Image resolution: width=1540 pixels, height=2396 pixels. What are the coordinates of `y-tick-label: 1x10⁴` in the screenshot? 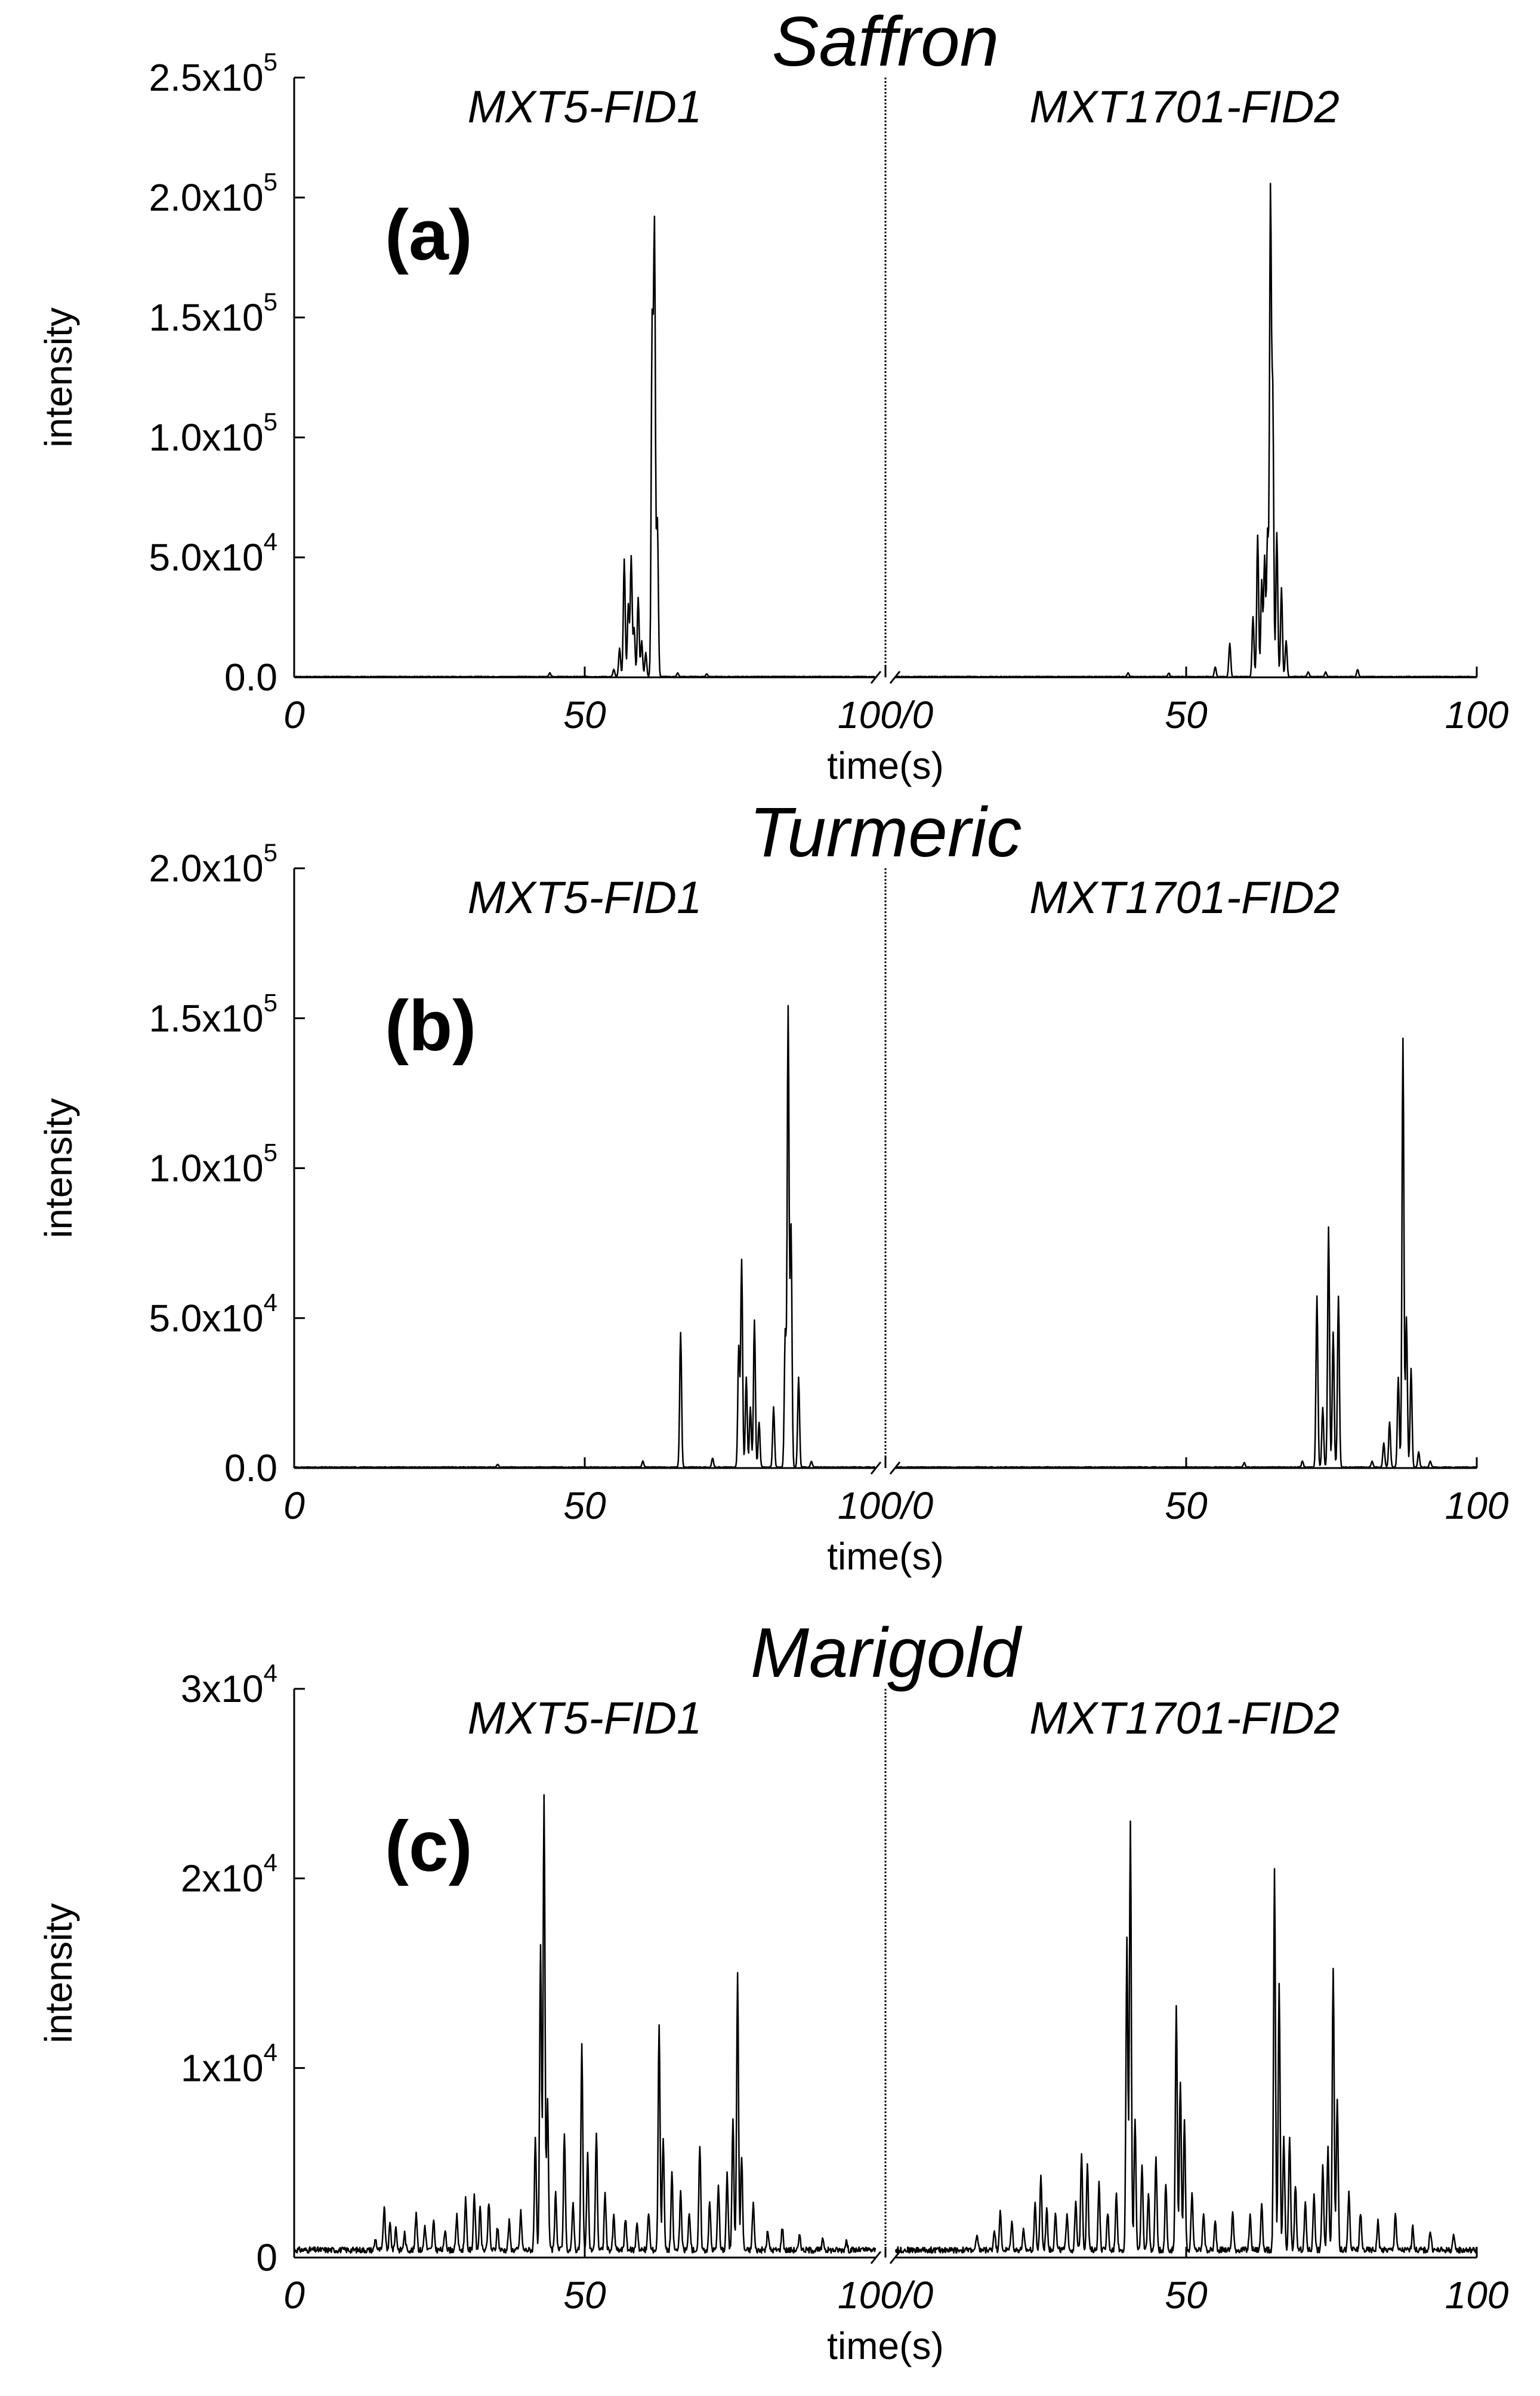 It's located at (229, 2064).